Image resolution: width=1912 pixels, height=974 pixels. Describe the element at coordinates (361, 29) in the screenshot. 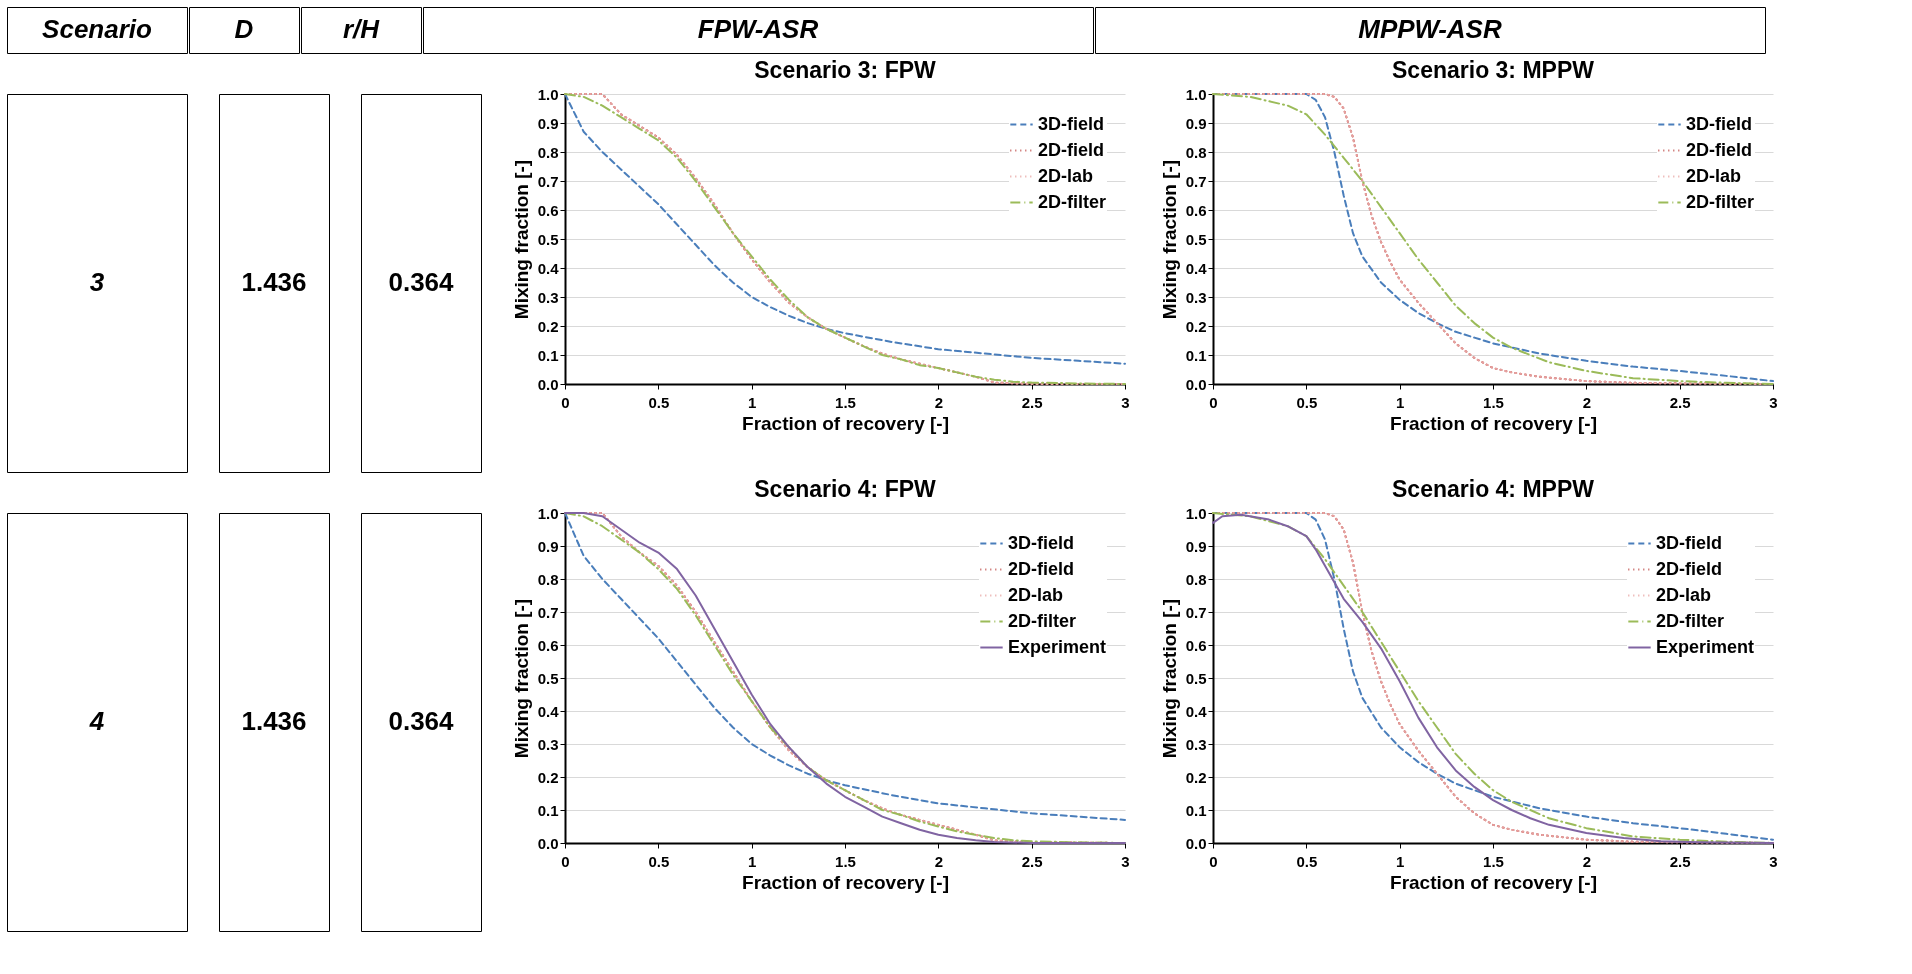

I see `text: r/H` at that location.